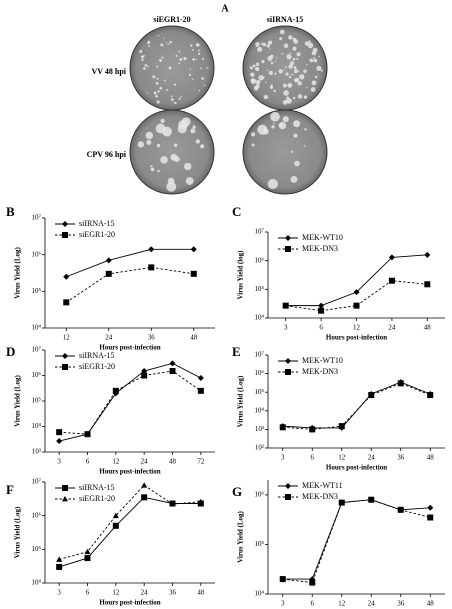 This screenshot has height=609, width=452. I want to click on legend-label: MEK-WT11, so click(322, 485).